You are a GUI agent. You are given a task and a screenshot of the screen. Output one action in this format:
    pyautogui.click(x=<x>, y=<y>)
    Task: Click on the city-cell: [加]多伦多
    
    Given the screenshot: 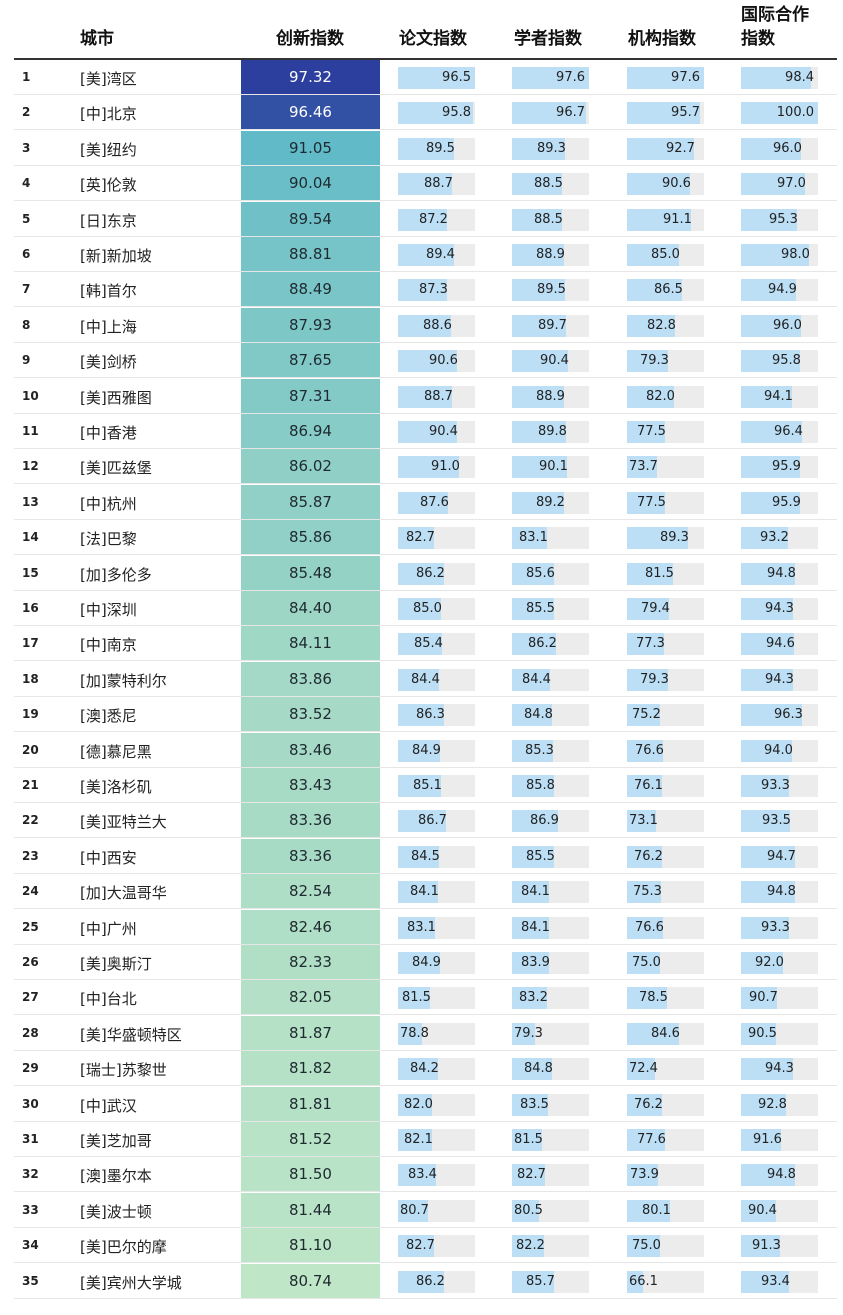 What is the action you would take?
    pyautogui.click(x=116, y=574)
    